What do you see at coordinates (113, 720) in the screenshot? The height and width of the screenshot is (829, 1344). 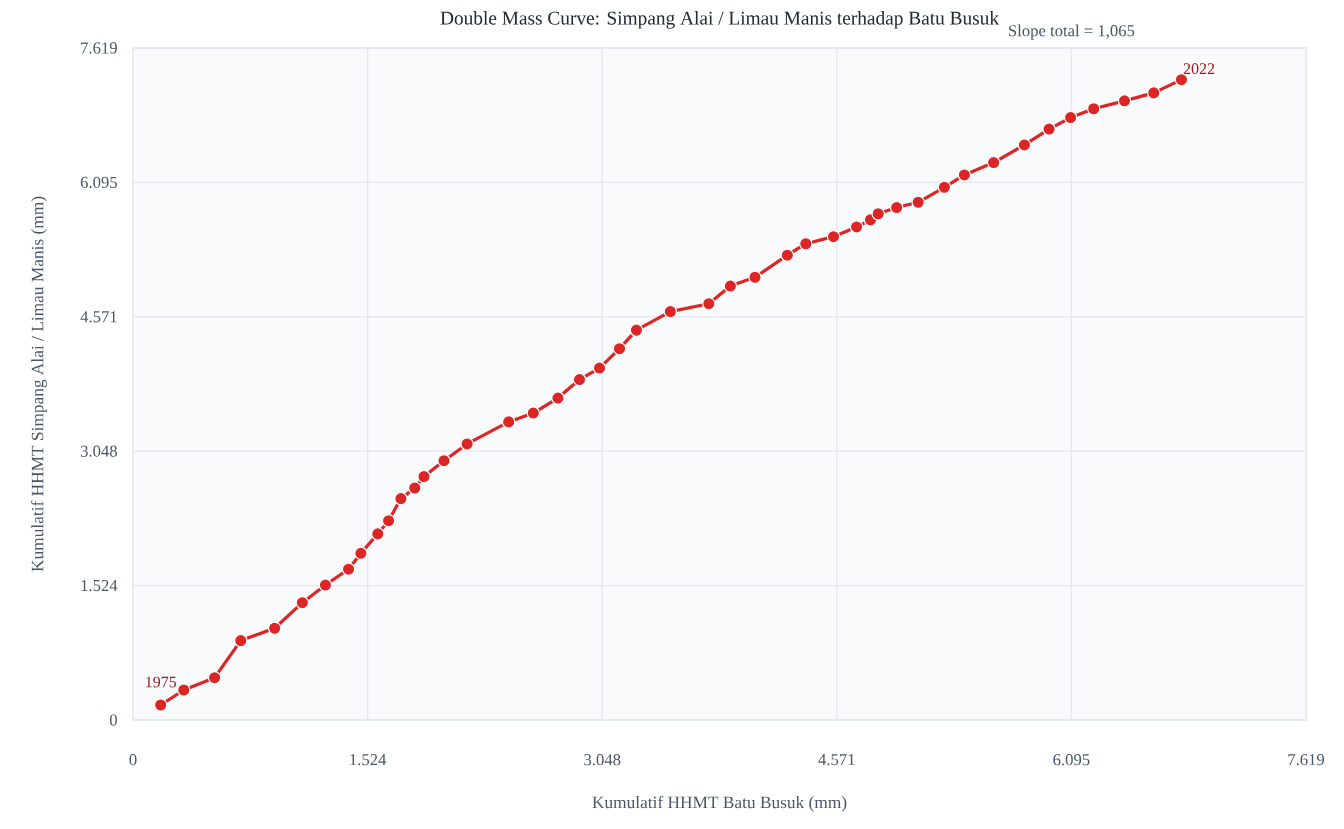 I see `y-tick-label: 0` at bounding box center [113, 720].